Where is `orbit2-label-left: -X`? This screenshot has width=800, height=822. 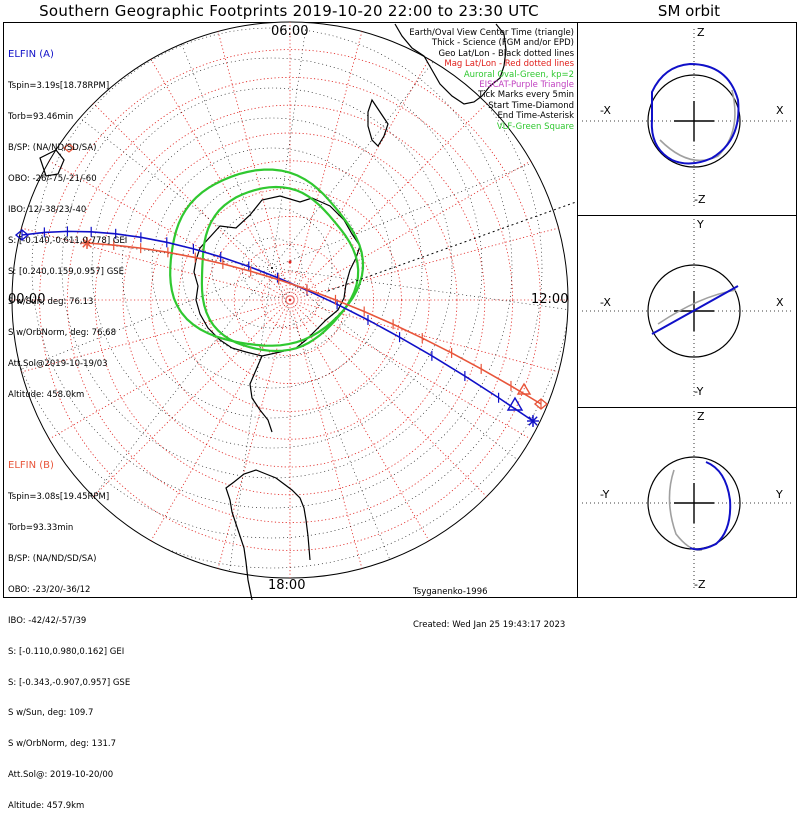 orbit2-label-left: -X is located at coordinates (605, 302).